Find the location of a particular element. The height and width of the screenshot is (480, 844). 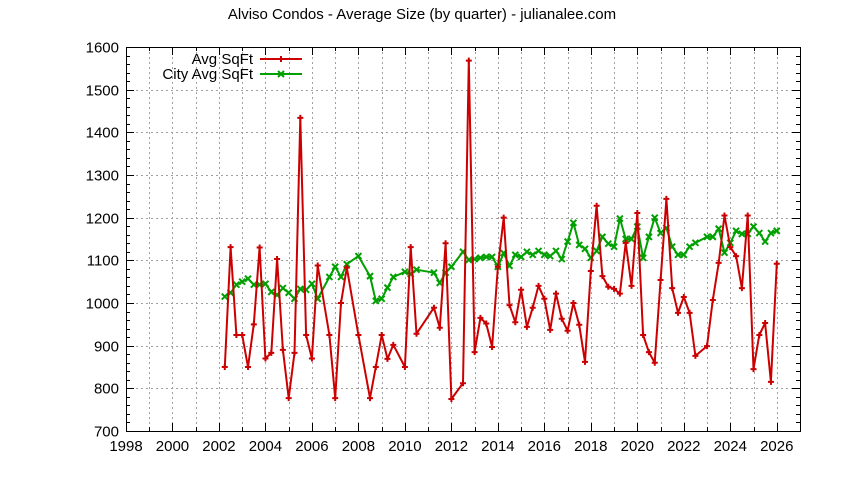

x-tick-label: 2000 is located at coordinates (172, 446).